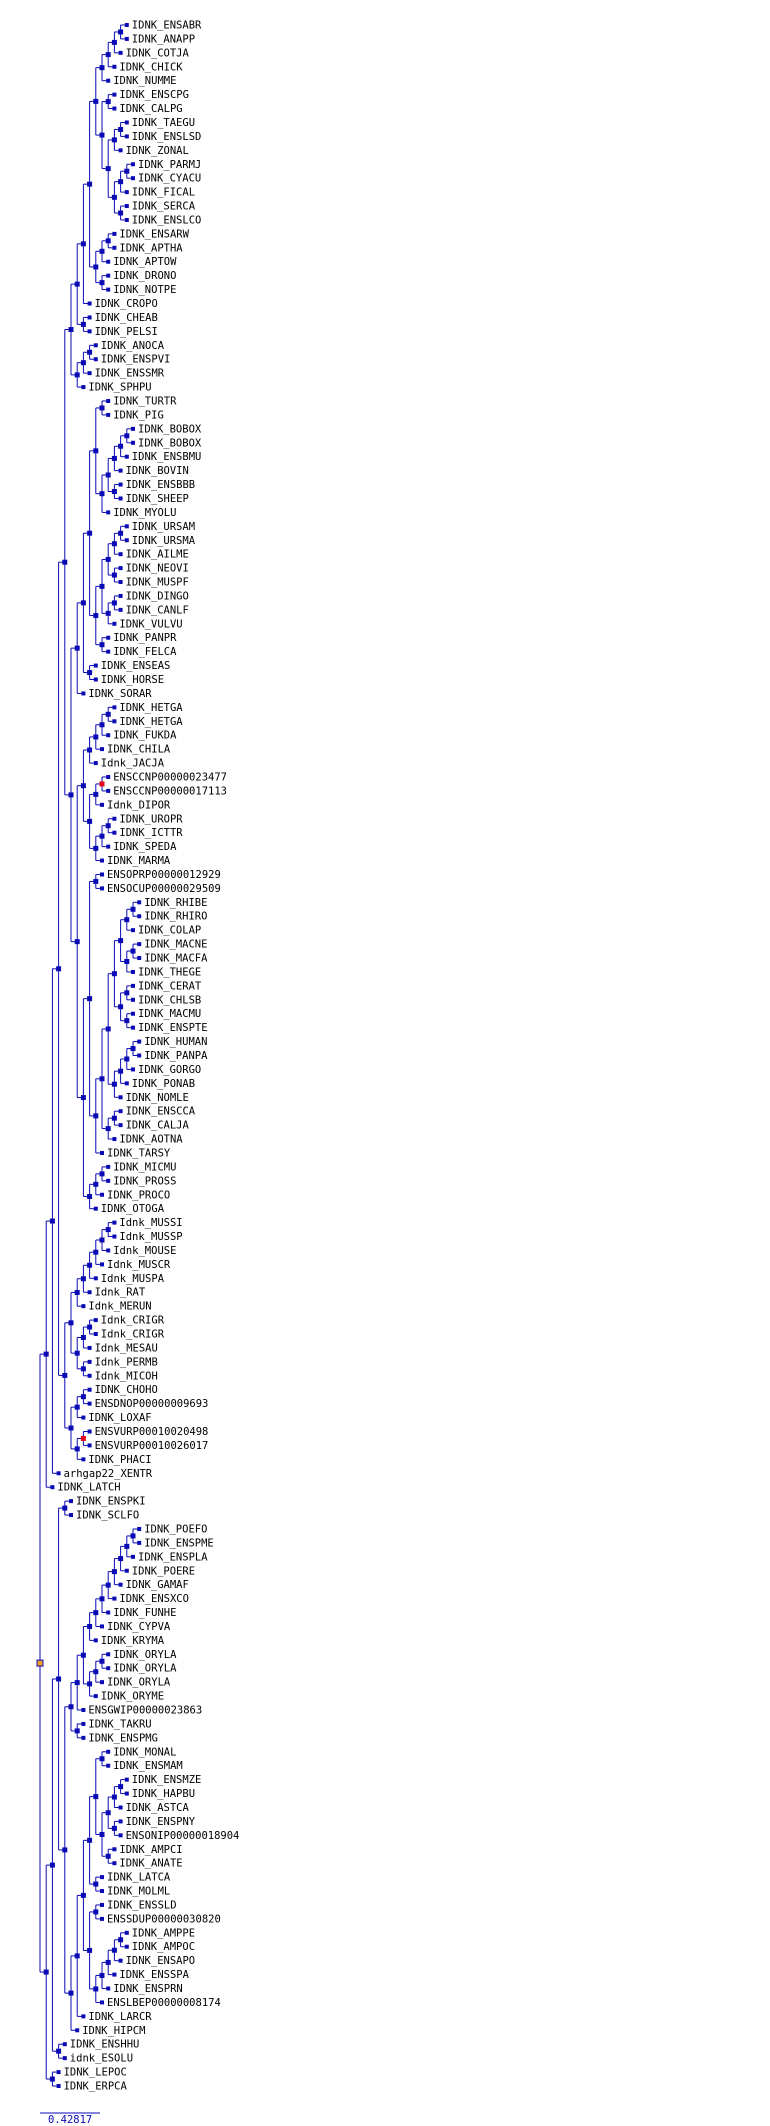  What do you see at coordinates (133, 346) in the screenshot?
I see `leaf-label: IDNK_ANOCA` at bounding box center [133, 346].